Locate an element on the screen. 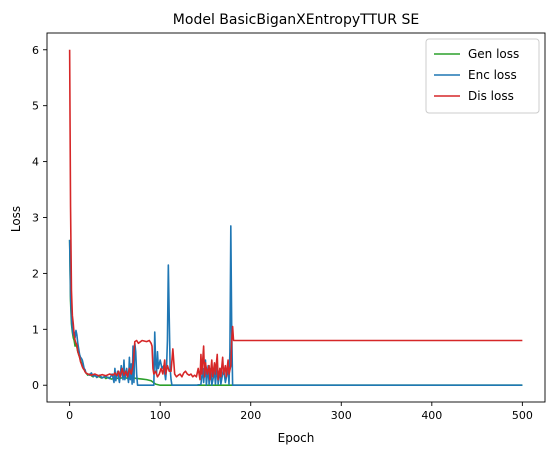  legend-label: Gen loss is located at coordinates (493, 54).